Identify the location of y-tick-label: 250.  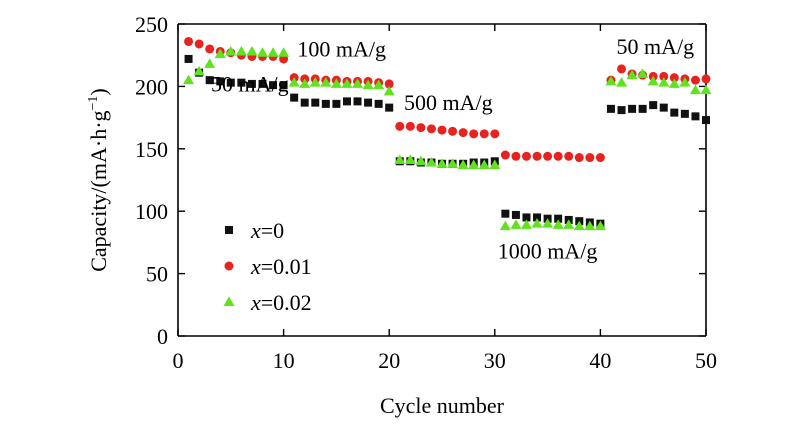
(151, 24).